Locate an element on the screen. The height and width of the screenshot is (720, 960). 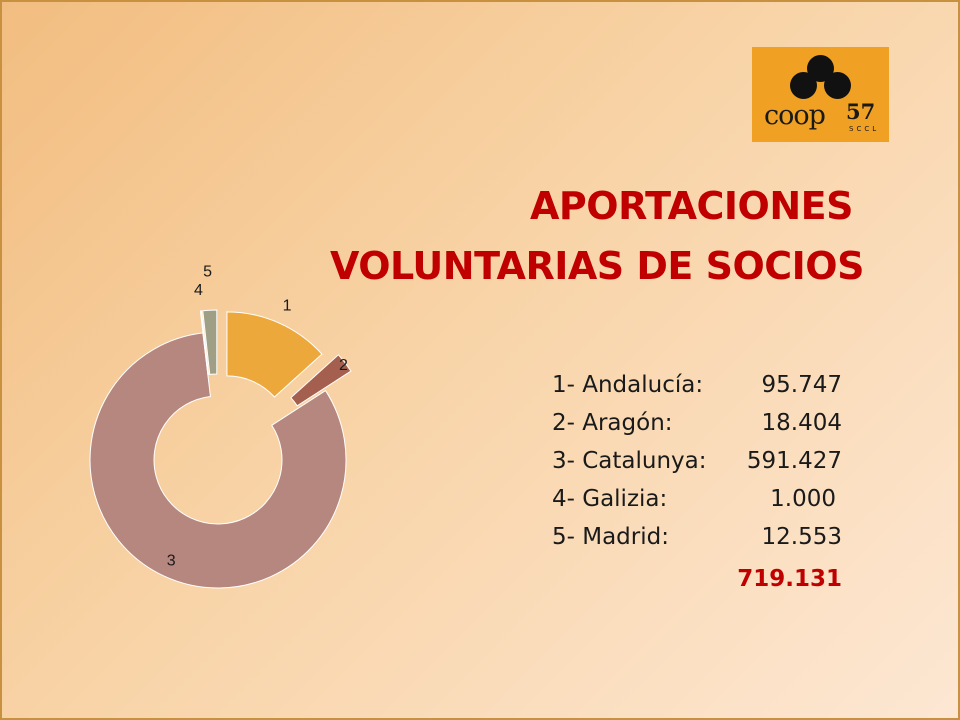
legend-value: 95.747 is located at coordinates (801, 385).